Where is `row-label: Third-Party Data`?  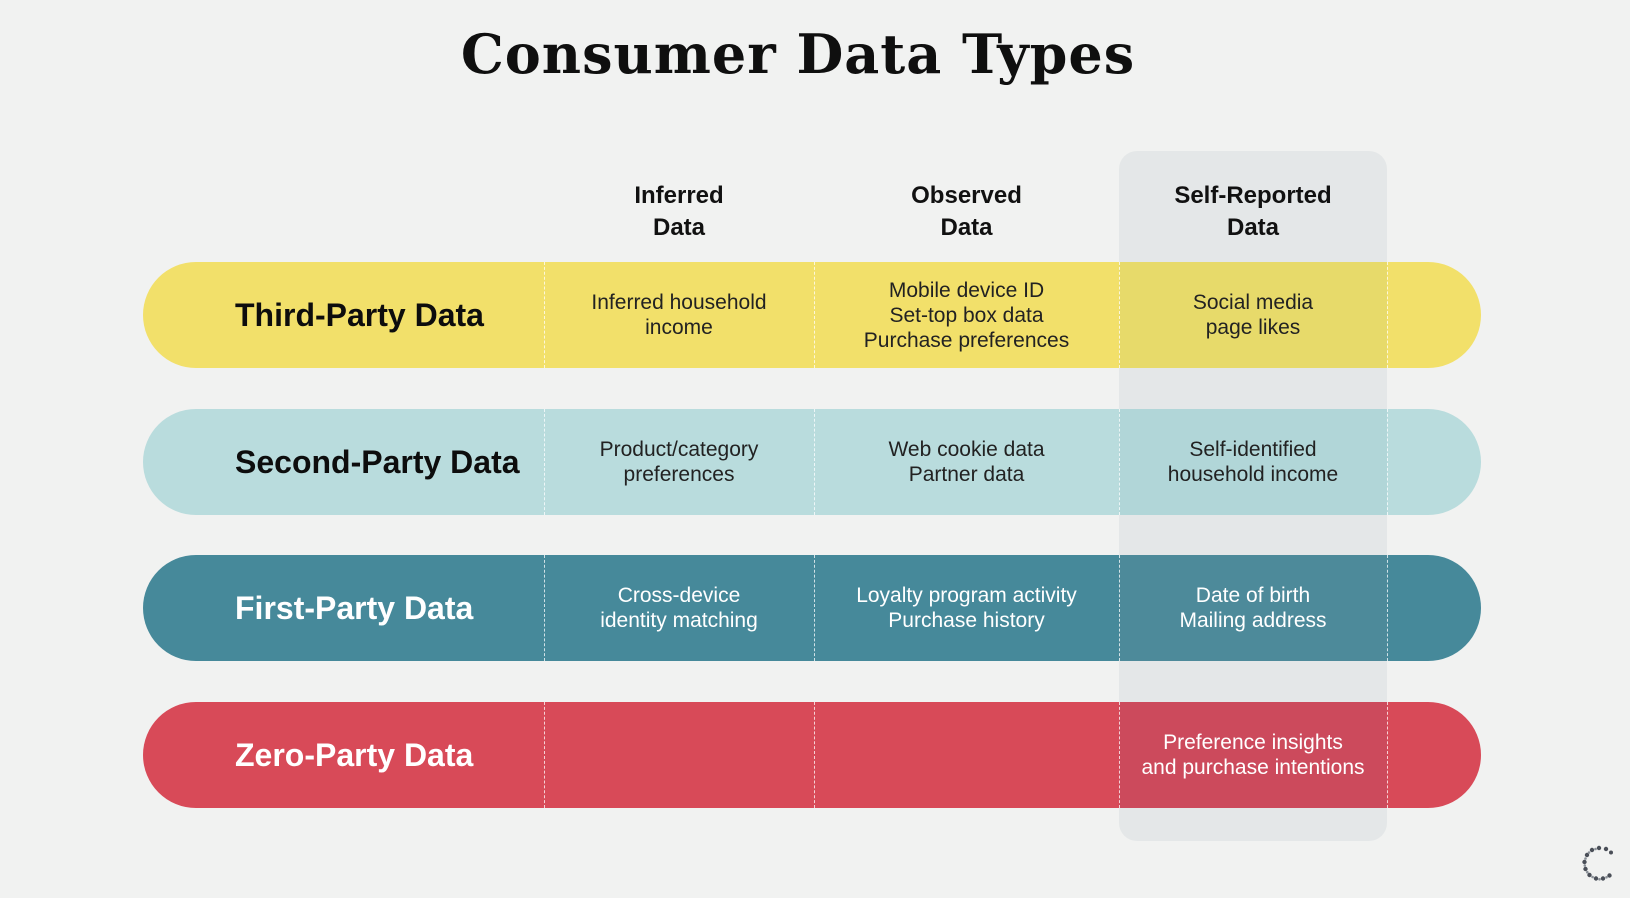 row-label: Third-Party Data is located at coordinates (359, 314).